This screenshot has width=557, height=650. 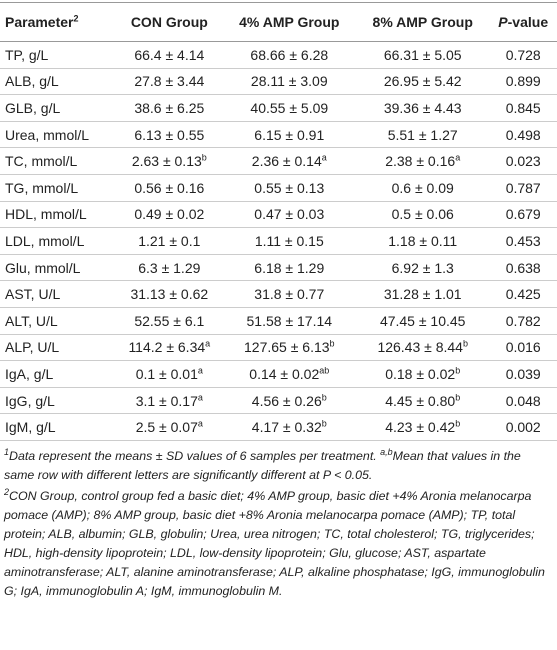 I want to click on cell-text: 127.65 ± 6.13, so click(x=287, y=347).